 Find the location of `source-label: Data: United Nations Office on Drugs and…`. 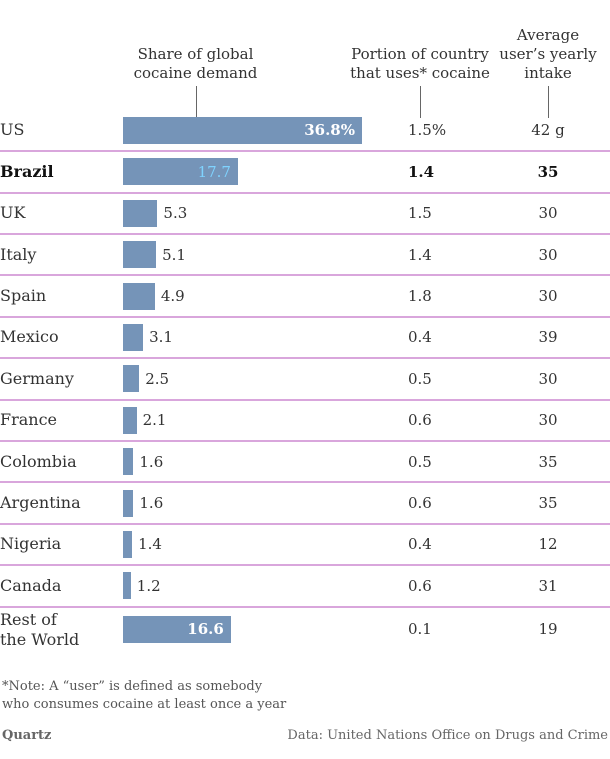

source-label: Data: United Nations Office on Drugs and… is located at coordinates (447, 735).